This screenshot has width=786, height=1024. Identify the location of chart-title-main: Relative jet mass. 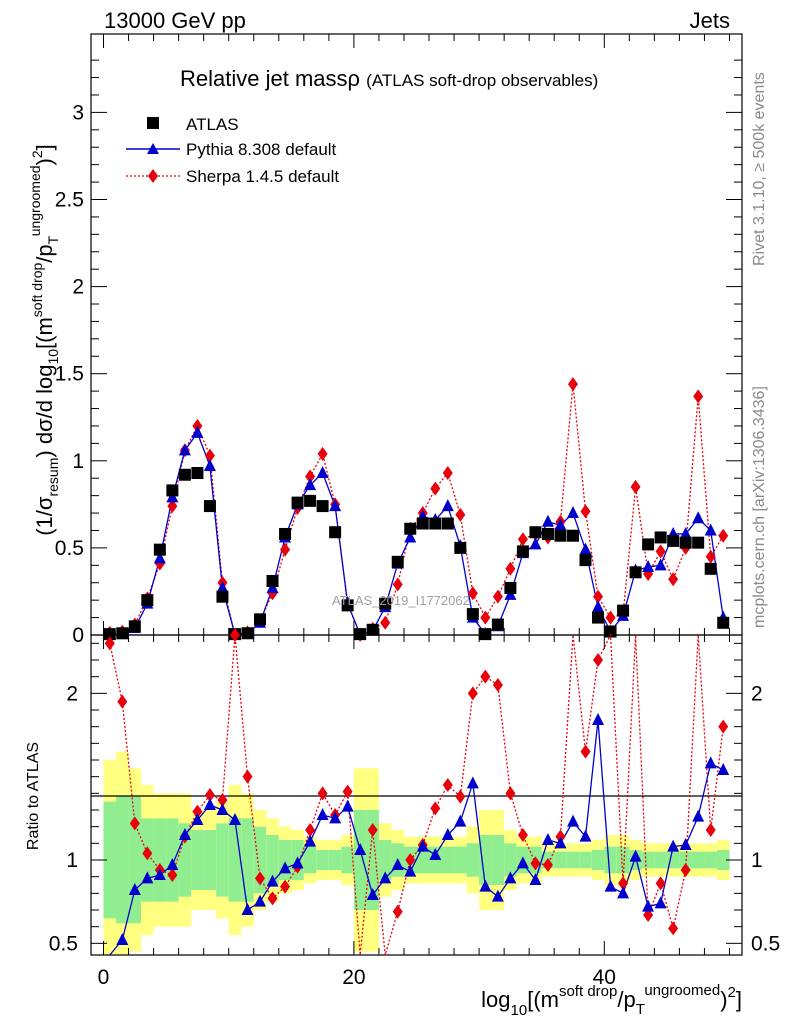
(264, 78).